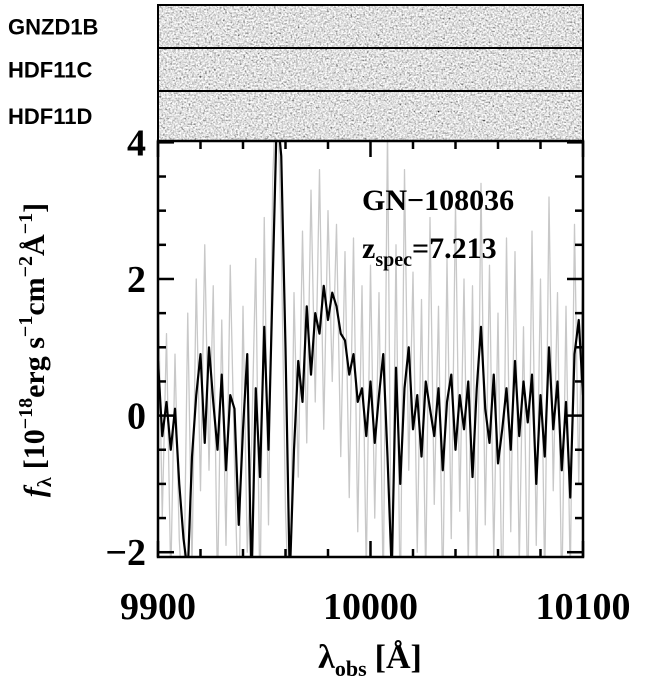  Describe the element at coordinates (50, 70) in the screenshot. I see `strip-label: HDF11C` at that location.